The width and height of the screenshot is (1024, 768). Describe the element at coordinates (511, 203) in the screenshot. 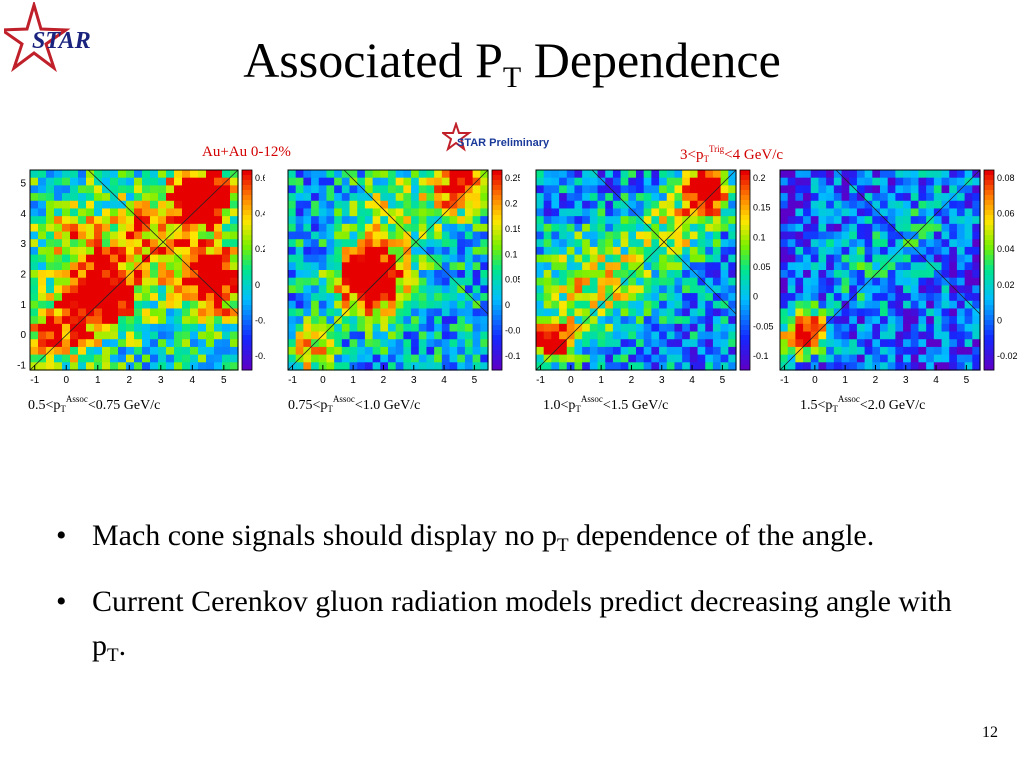

I see `color-scale-label: 0.2` at that location.